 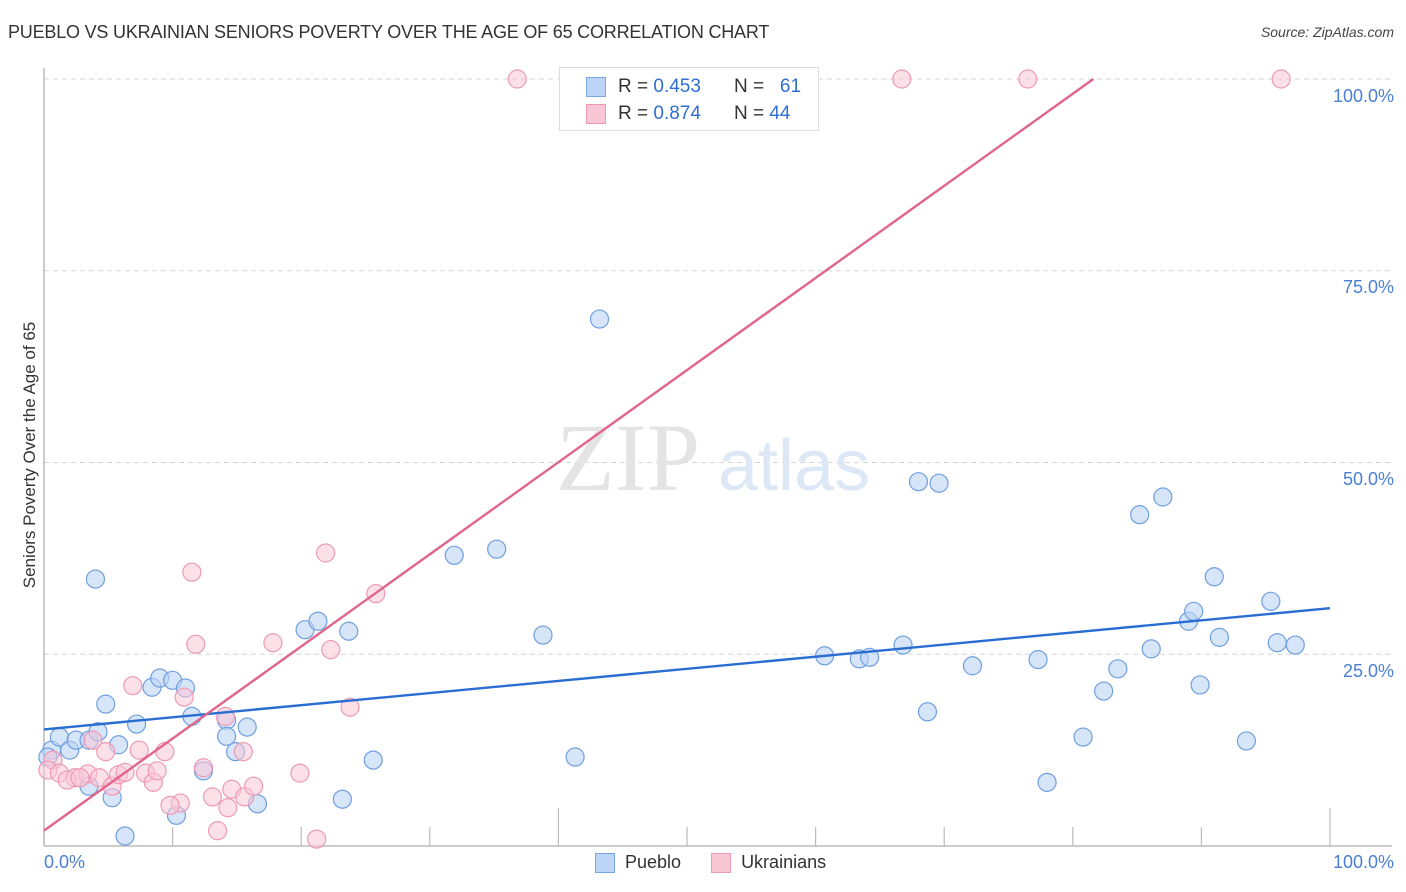 What do you see at coordinates (784, 862) in the screenshot?
I see `legend-label: Ukrainians` at bounding box center [784, 862].